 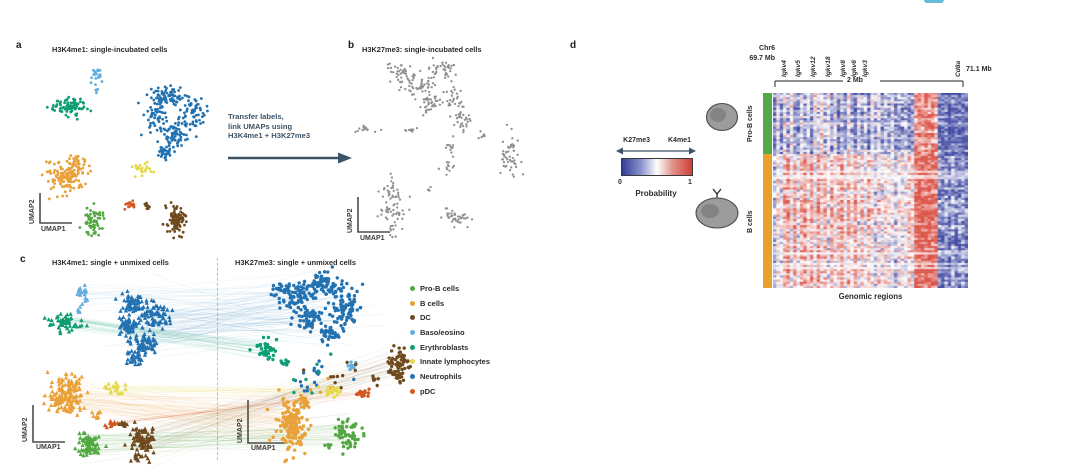 I want to click on legend-label: Pro-B cells, so click(x=440, y=288).